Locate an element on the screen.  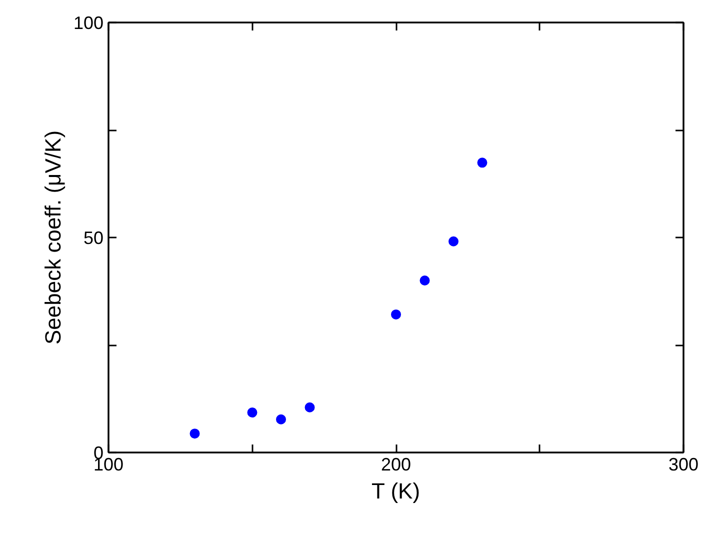
y-axis-title: Seebeck coeff. (μV/K) is located at coordinates (53, 237).